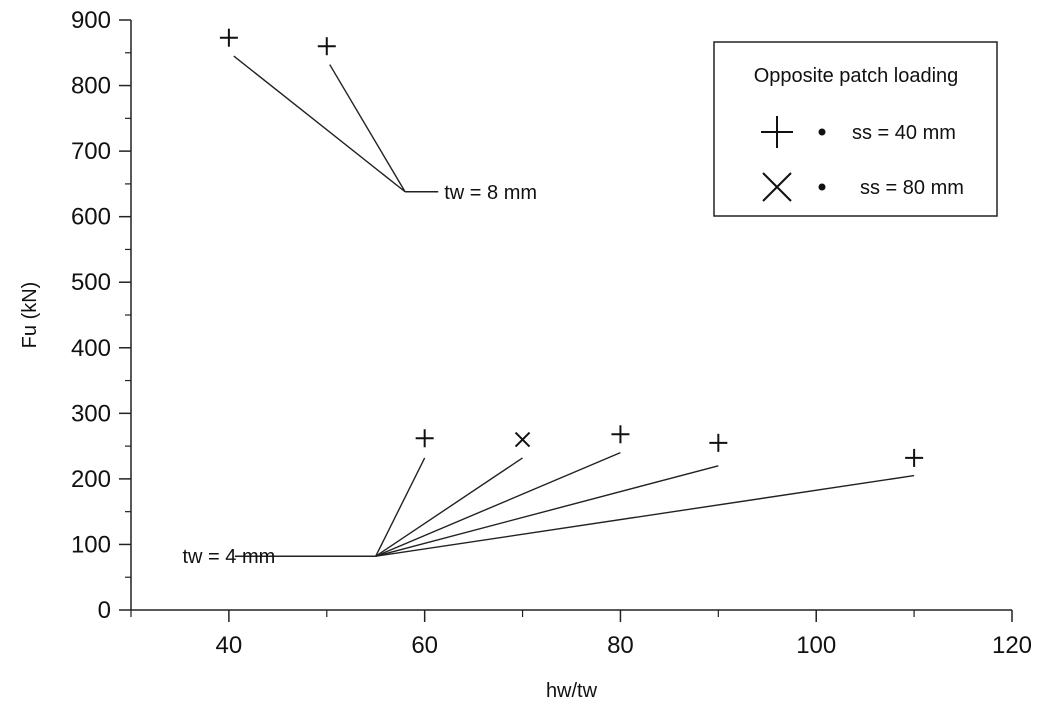  Describe the element at coordinates (91, 217) in the screenshot. I see `y-tick-label: 600` at that location.